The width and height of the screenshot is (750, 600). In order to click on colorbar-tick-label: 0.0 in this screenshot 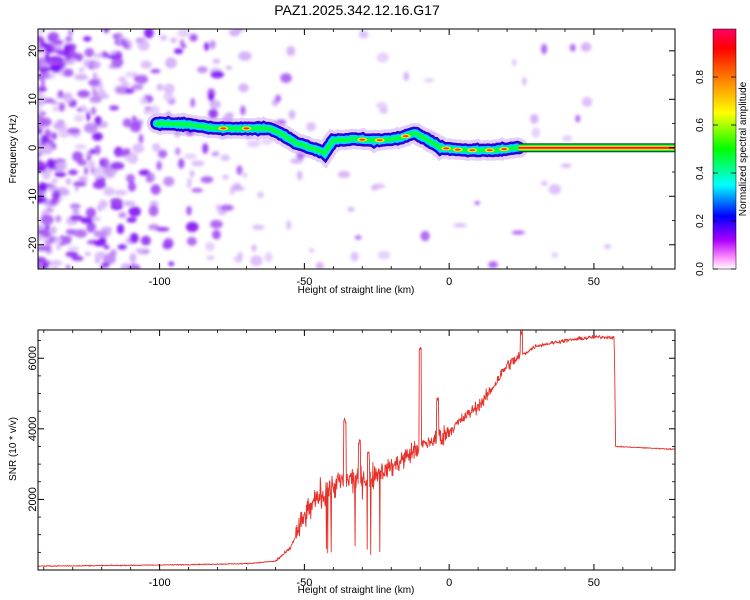, I will do `click(700, 269)`.